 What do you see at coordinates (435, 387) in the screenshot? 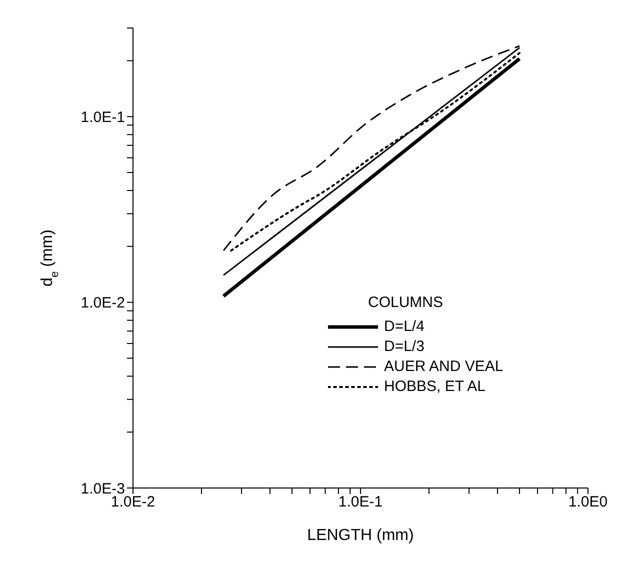
I see `legend-label: HOBBS, ET AL` at bounding box center [435, 387].